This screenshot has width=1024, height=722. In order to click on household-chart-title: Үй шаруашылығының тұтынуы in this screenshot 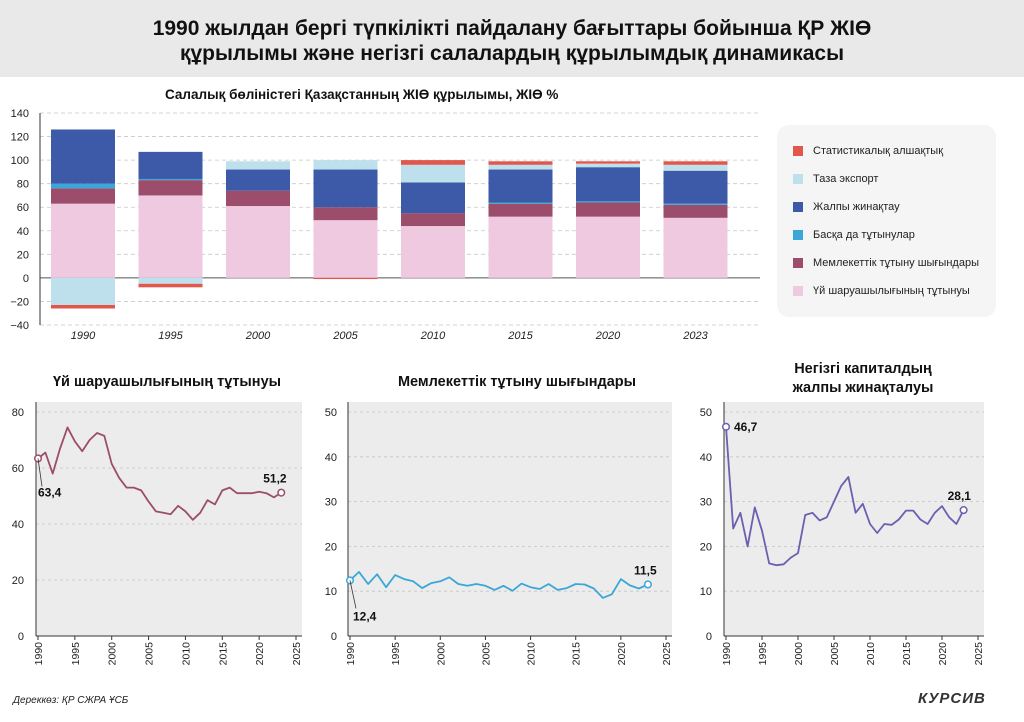, I will do `click(167, 382)`.